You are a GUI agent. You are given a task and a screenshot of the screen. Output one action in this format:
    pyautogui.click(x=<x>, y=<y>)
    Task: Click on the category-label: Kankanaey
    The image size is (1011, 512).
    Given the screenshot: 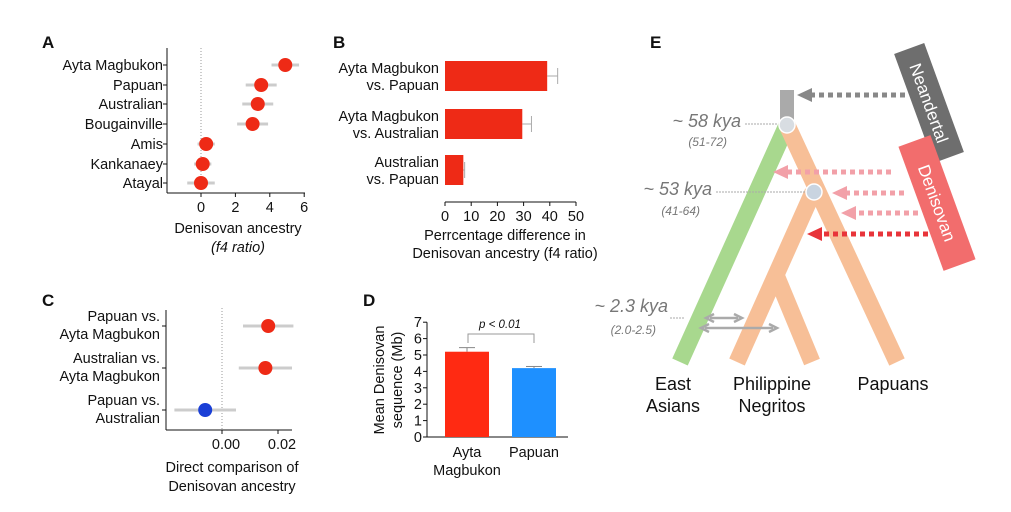 What is the action you would take?
    pyautogui.click(x=126, y=165)
    